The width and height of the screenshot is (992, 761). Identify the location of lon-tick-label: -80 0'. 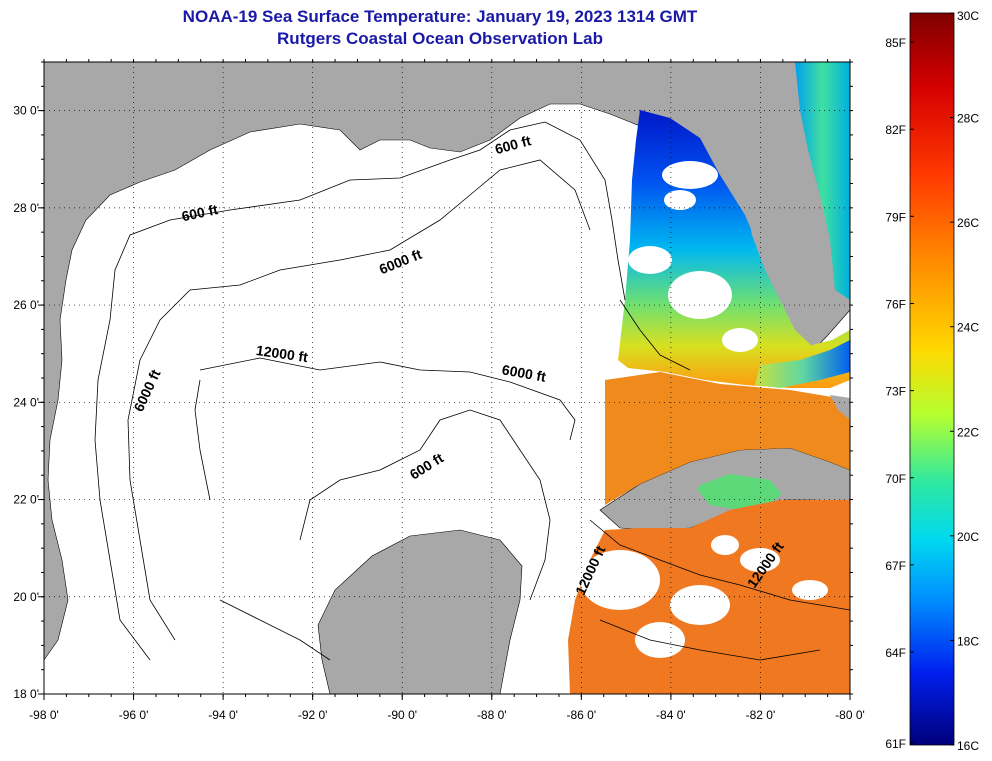
(850, 715).